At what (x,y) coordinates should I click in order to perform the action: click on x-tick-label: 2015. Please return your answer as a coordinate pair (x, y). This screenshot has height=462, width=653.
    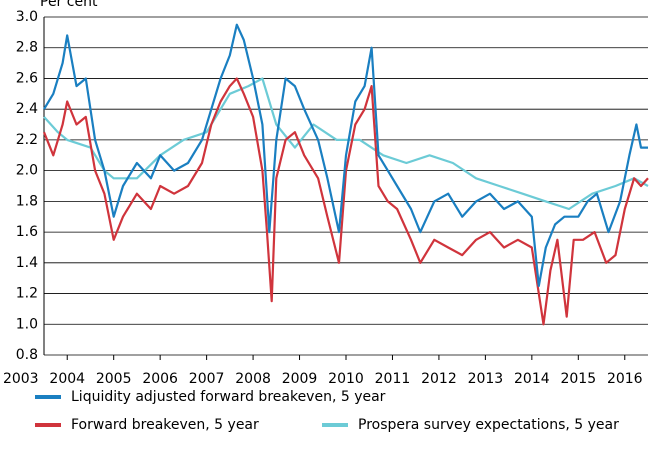
    Looking at the image, I should click on (578, 379).